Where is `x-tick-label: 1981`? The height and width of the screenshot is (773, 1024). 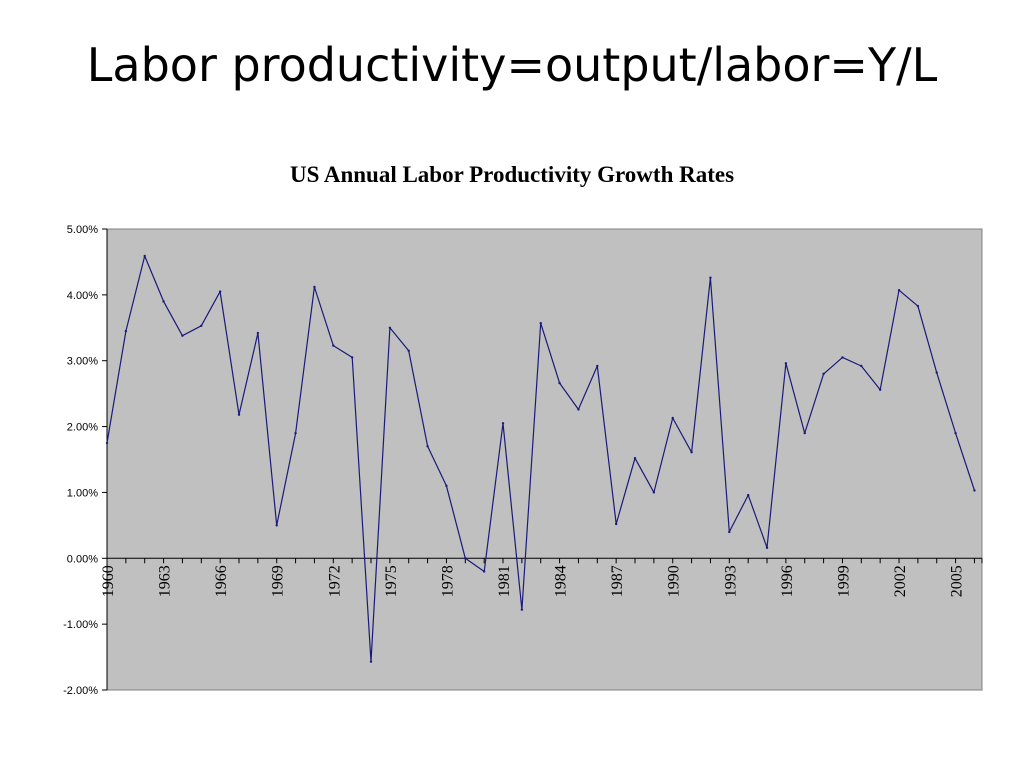
x-tick-label: 1981 is located at coordinates (504, 581).